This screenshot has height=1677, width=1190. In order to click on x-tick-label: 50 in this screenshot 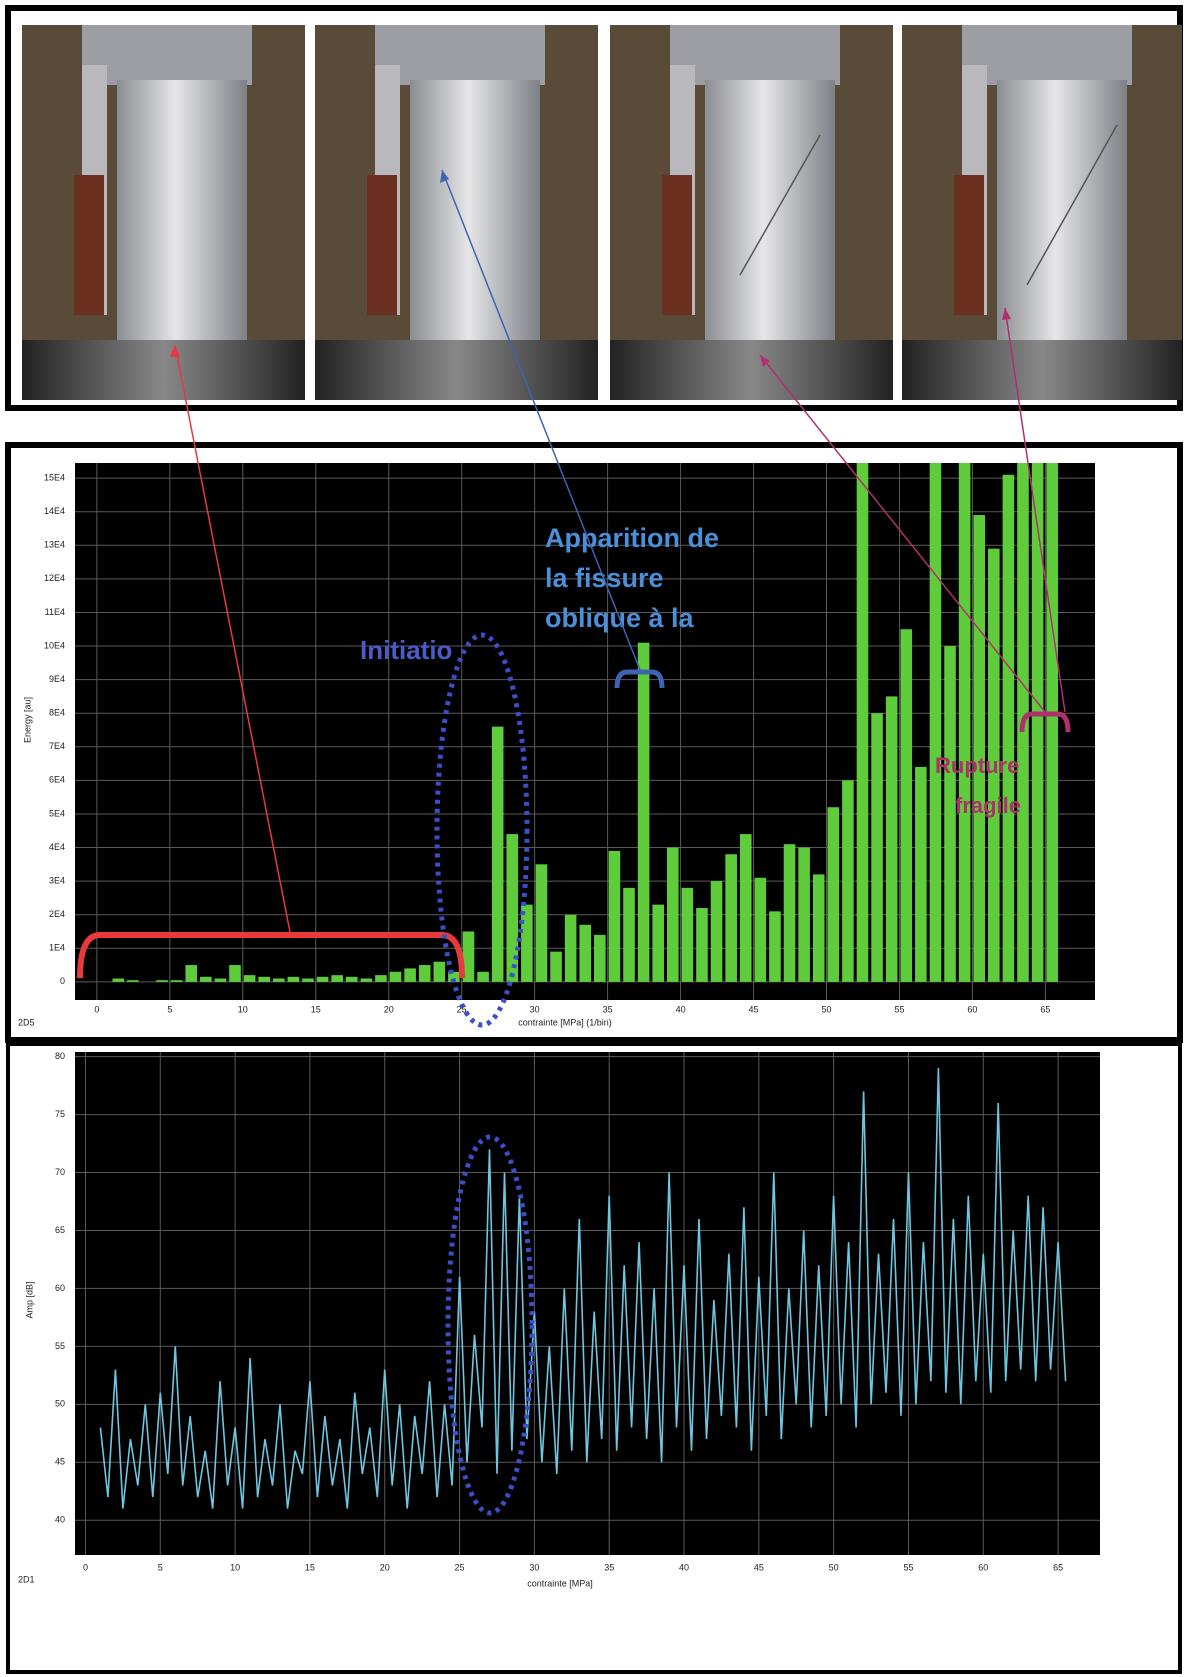, I will do `click(834, 1567)`.